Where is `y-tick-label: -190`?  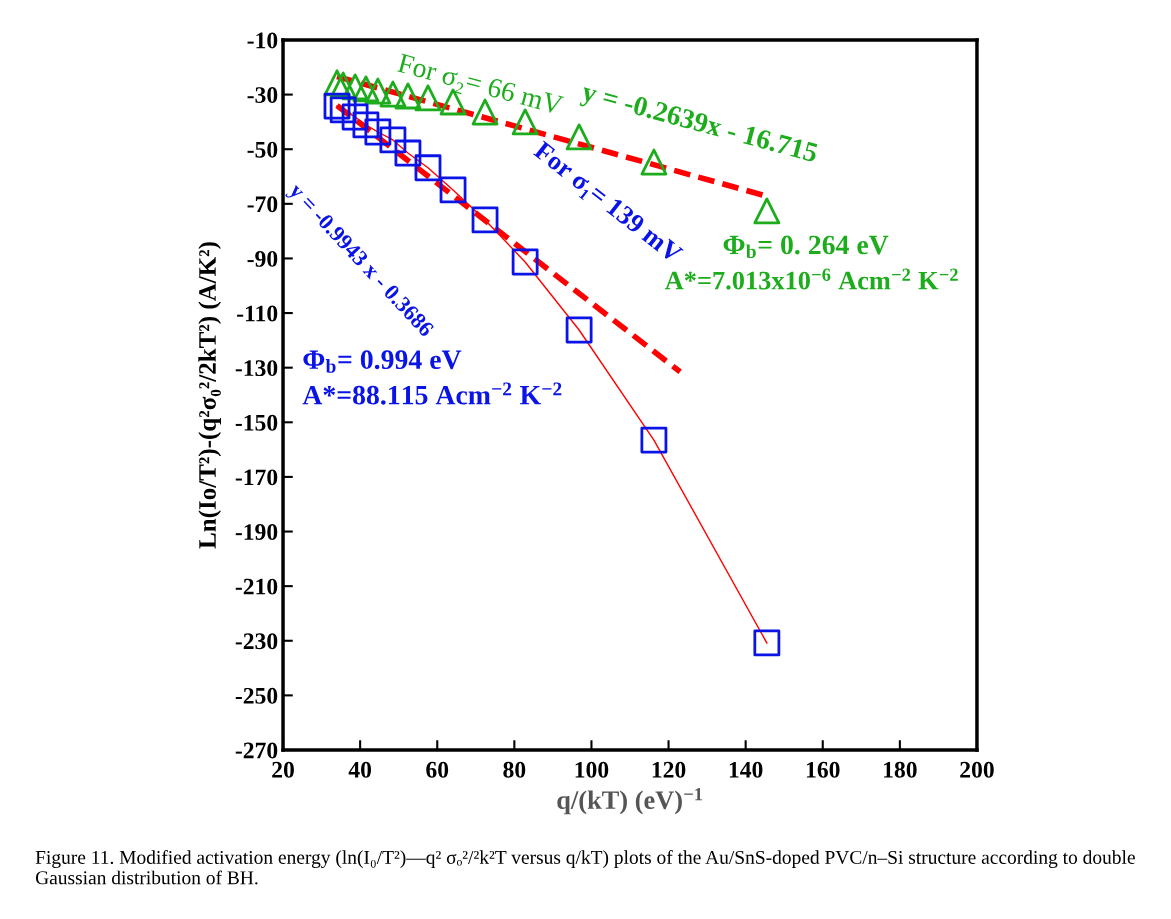 y-tick-label: -190 is located at coordinates (256, 532).